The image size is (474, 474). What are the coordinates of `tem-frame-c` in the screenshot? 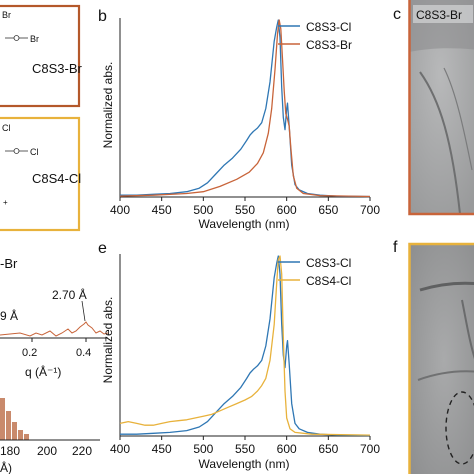 It's located at (441, 108).